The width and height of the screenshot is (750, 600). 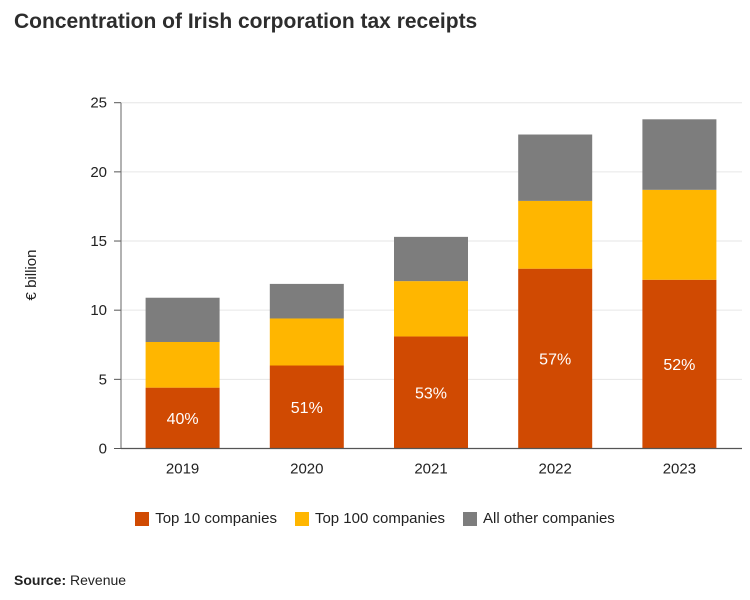 I want to click on legend-label: All other companies, so click(x=549, y=518).